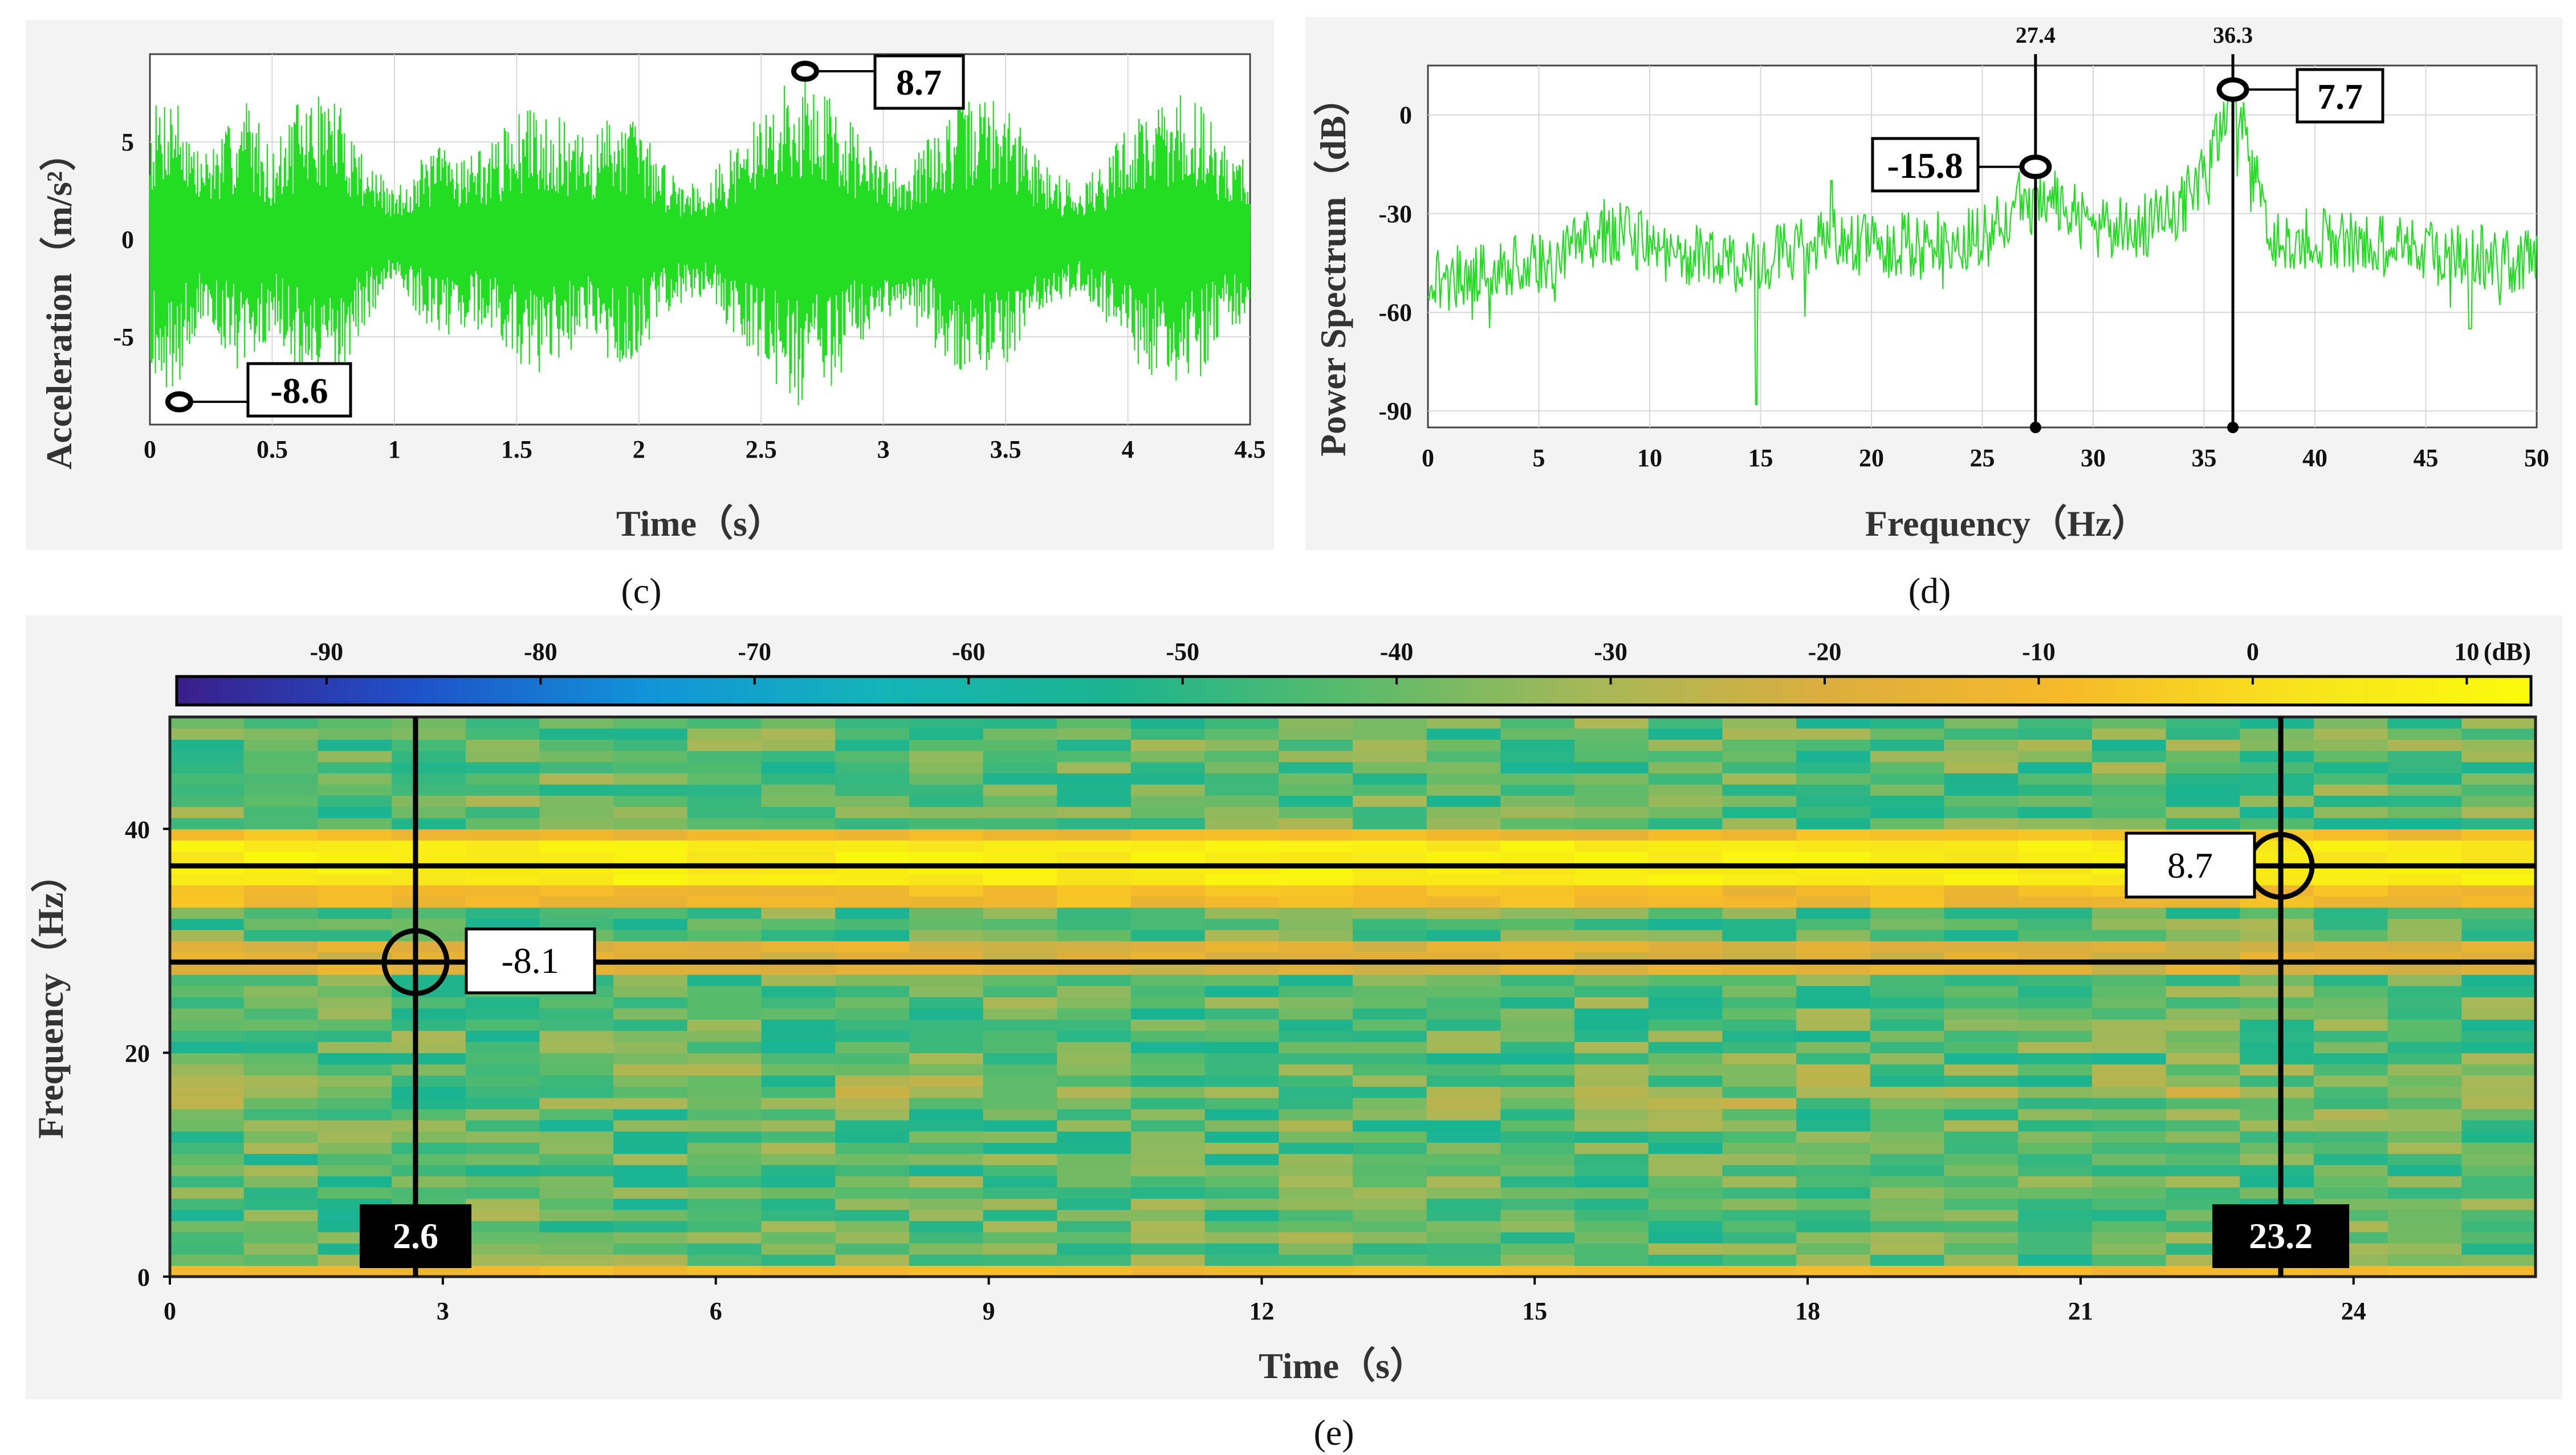 The image size is (2576, 1455). I want to click on panel-c-xtick-label: 0, so click(150, 449).